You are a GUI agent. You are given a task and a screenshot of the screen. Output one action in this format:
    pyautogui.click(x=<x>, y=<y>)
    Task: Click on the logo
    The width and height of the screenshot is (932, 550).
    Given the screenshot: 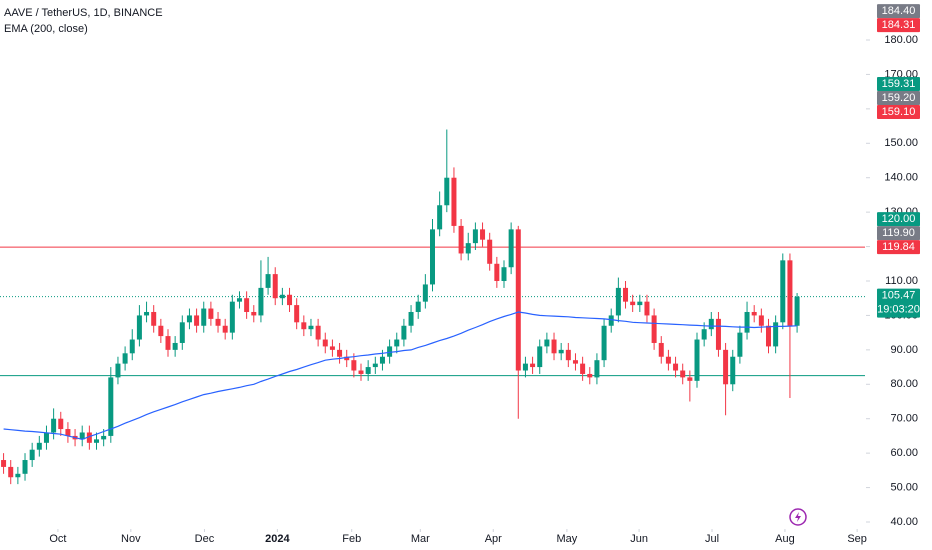 What is the action you would take?
    pyautogui.click(x=798, y=517)
    